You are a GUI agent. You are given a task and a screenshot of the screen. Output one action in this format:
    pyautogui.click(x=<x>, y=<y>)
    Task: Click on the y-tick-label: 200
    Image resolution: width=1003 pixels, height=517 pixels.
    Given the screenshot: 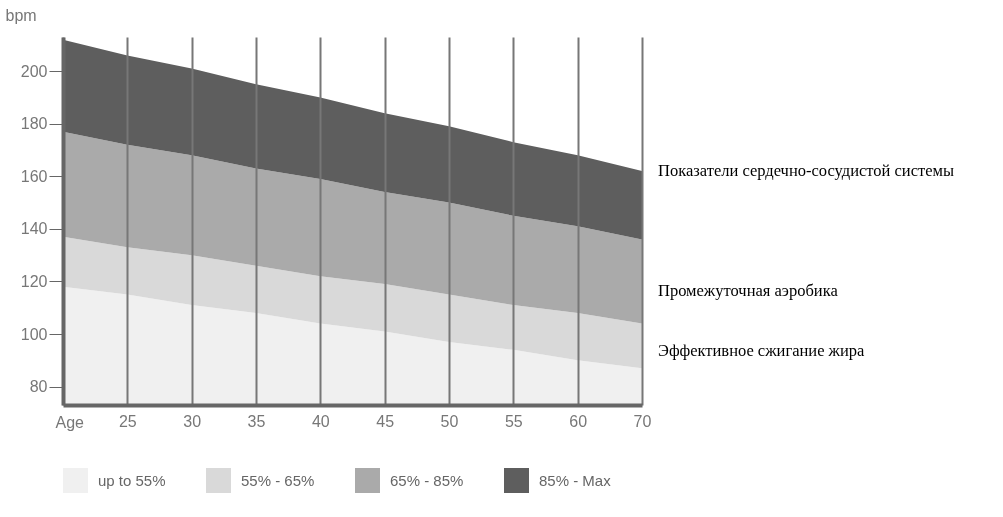 What is the action you would take?
    pyautogui.click(x=34, y=71)
    